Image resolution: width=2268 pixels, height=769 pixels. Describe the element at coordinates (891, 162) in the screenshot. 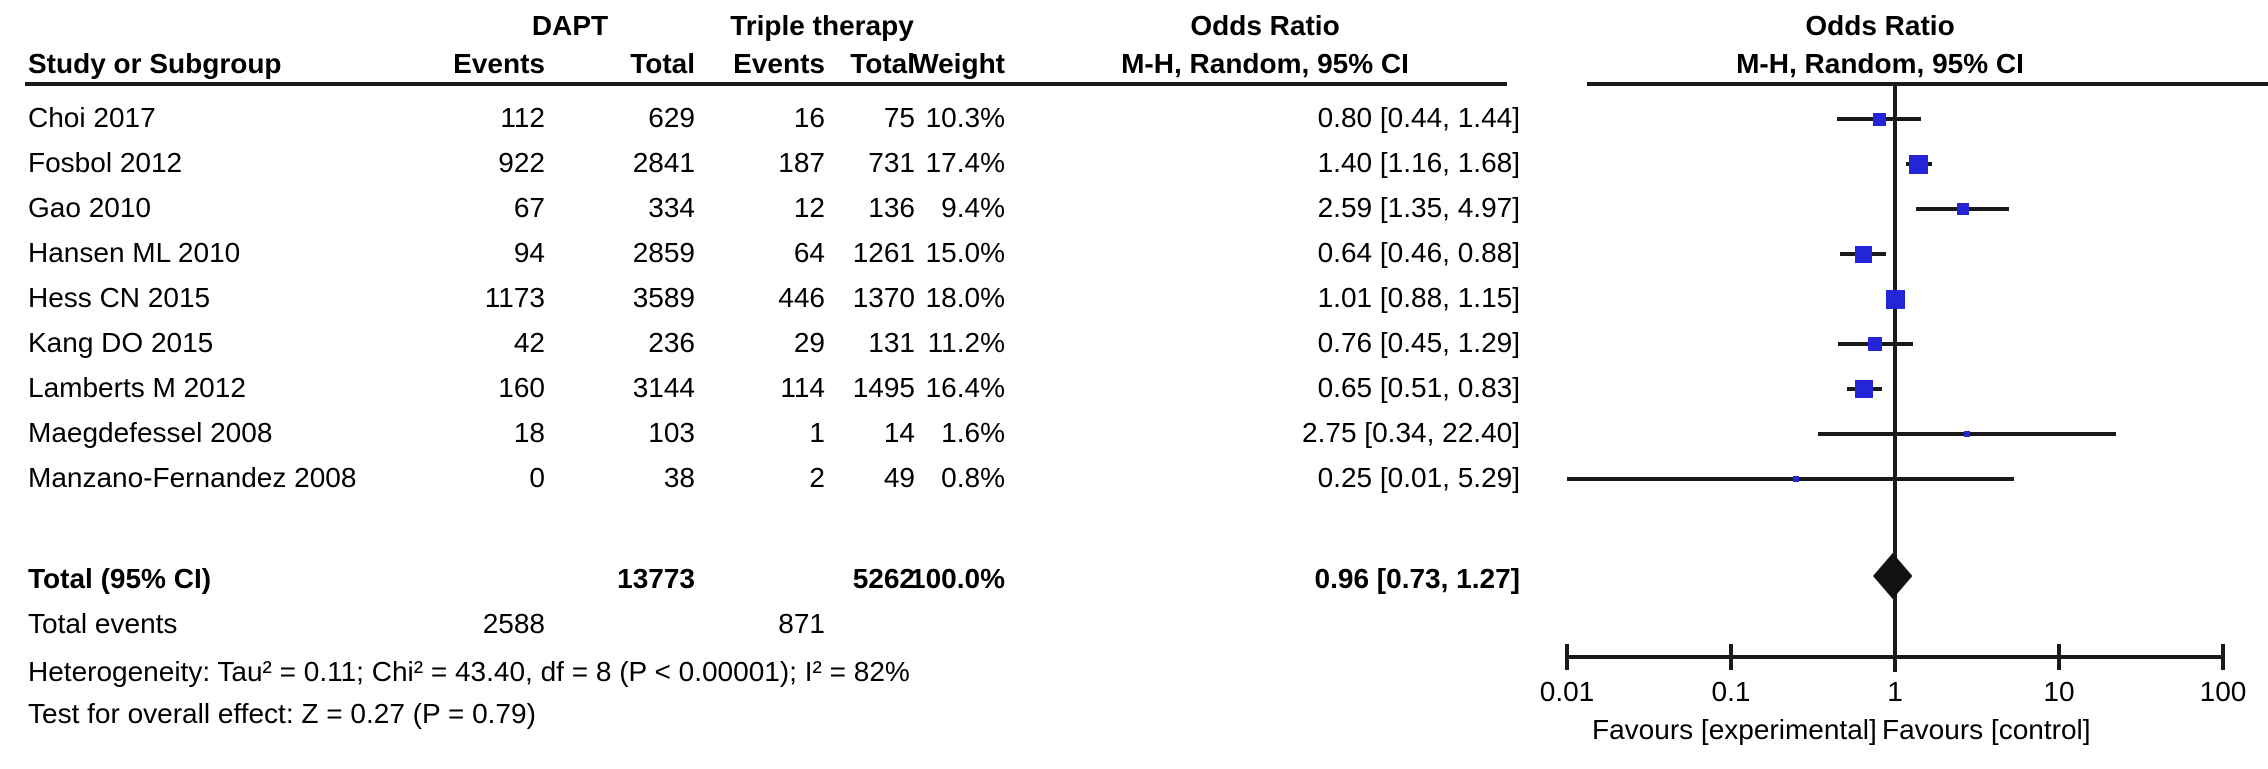

I see `cell-t2: 731` at that location.